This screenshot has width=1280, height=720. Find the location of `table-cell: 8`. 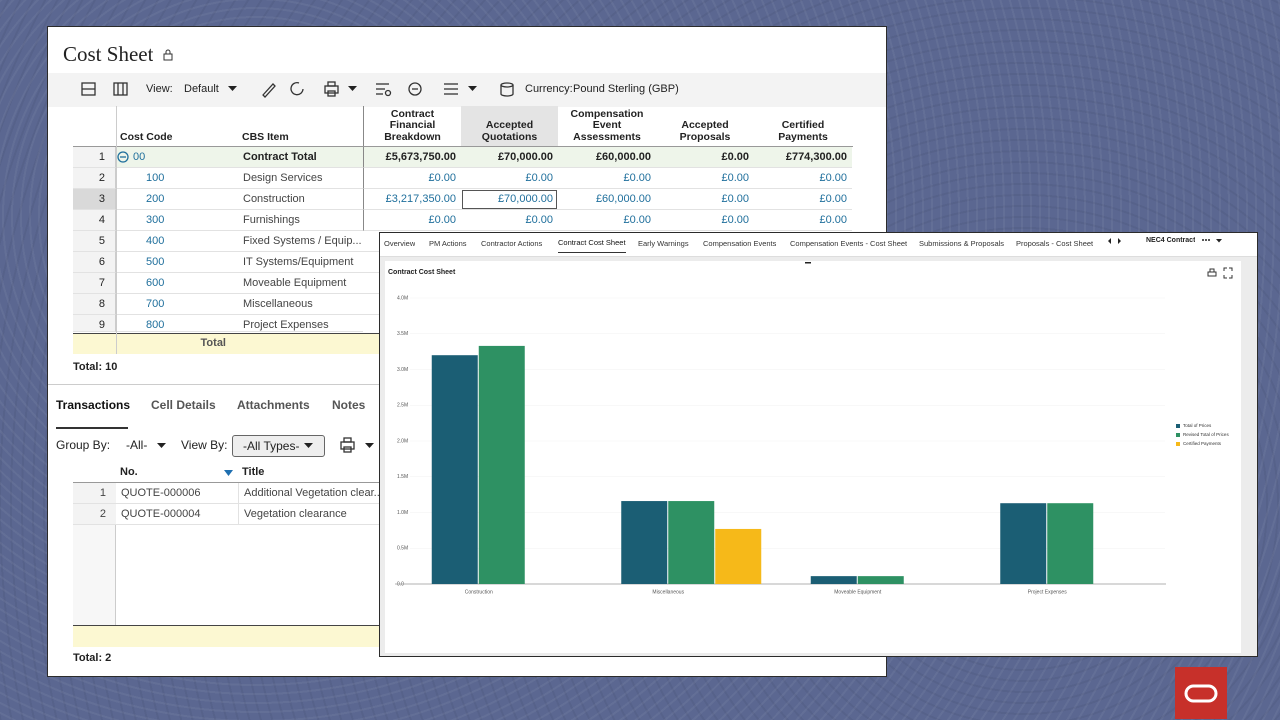

table-cell: 8 is located at coordinates (94, 304).